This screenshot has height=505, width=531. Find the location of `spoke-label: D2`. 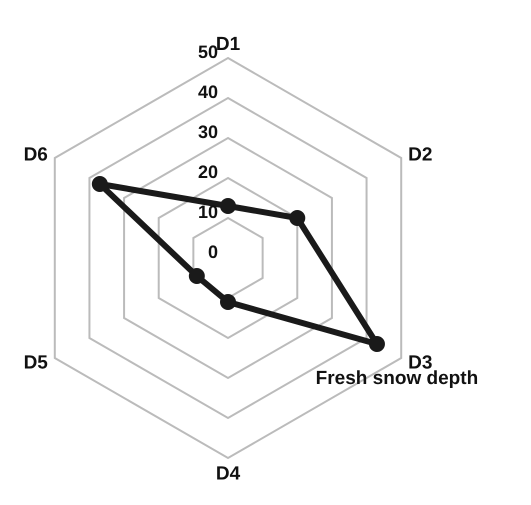

spoke-label: D2 is located at coordinates (420, 155).